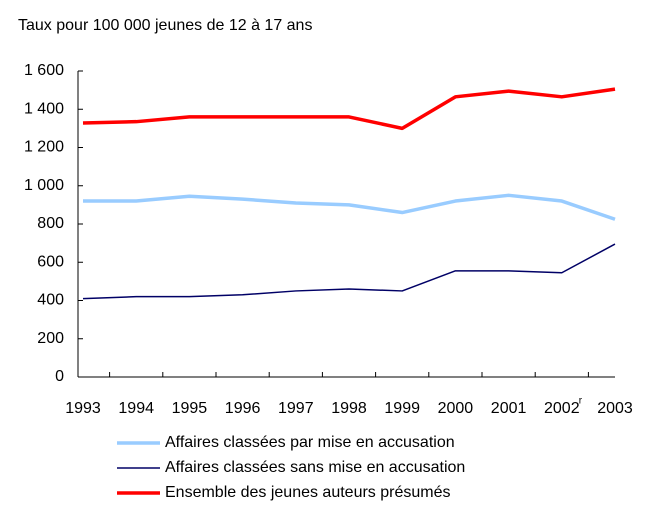 Image resolution: width=647 pixels, height=513 pixels. I want to click on y-tick-label: 200, so click(50, 338).